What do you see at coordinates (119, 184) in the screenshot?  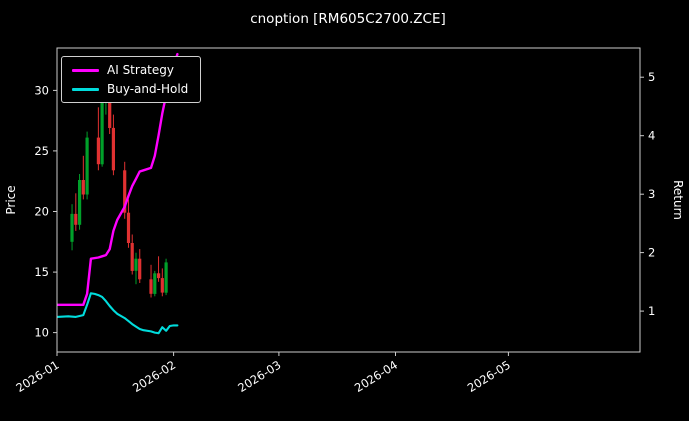 I see `candles-group` at bounding box center [119, 184].